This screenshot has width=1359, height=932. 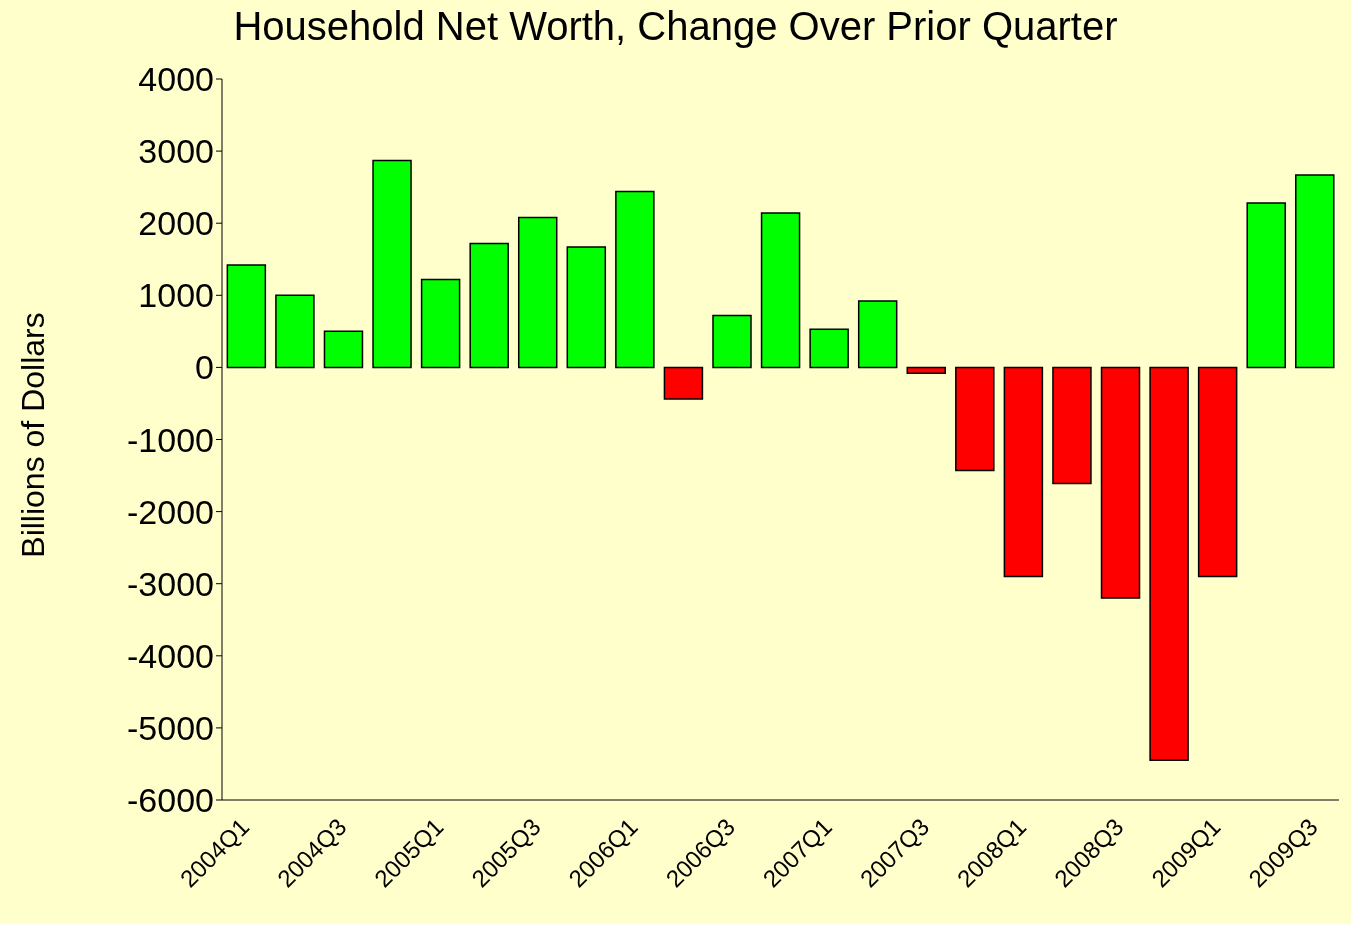 I want to click on y-axis-title: Billions of Dollars, so click(x=33, y=435).